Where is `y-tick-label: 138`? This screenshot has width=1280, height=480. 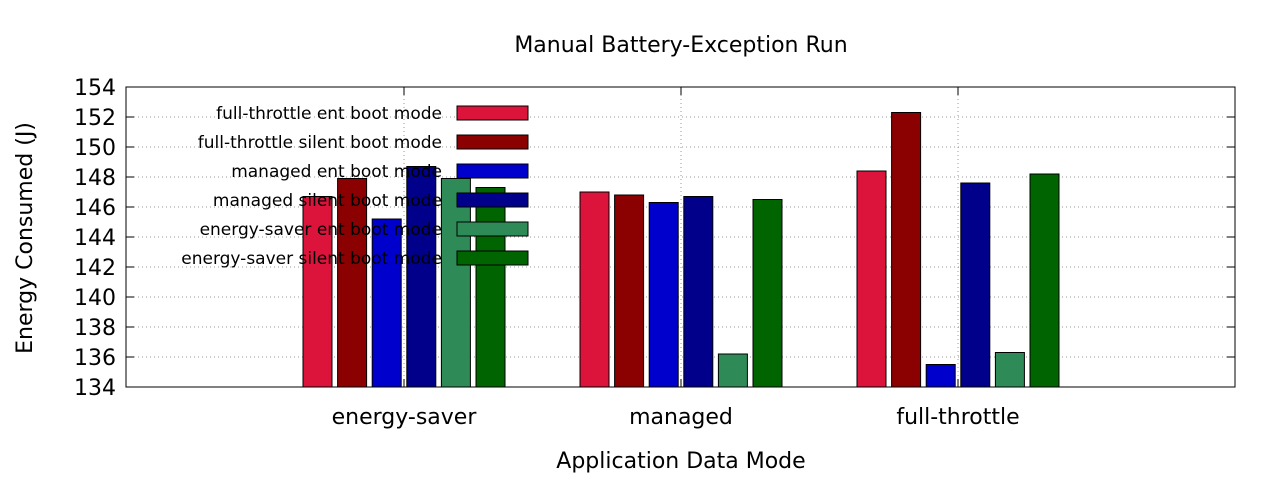
y-tick-label: 138 is located at coordinates (95, 328).